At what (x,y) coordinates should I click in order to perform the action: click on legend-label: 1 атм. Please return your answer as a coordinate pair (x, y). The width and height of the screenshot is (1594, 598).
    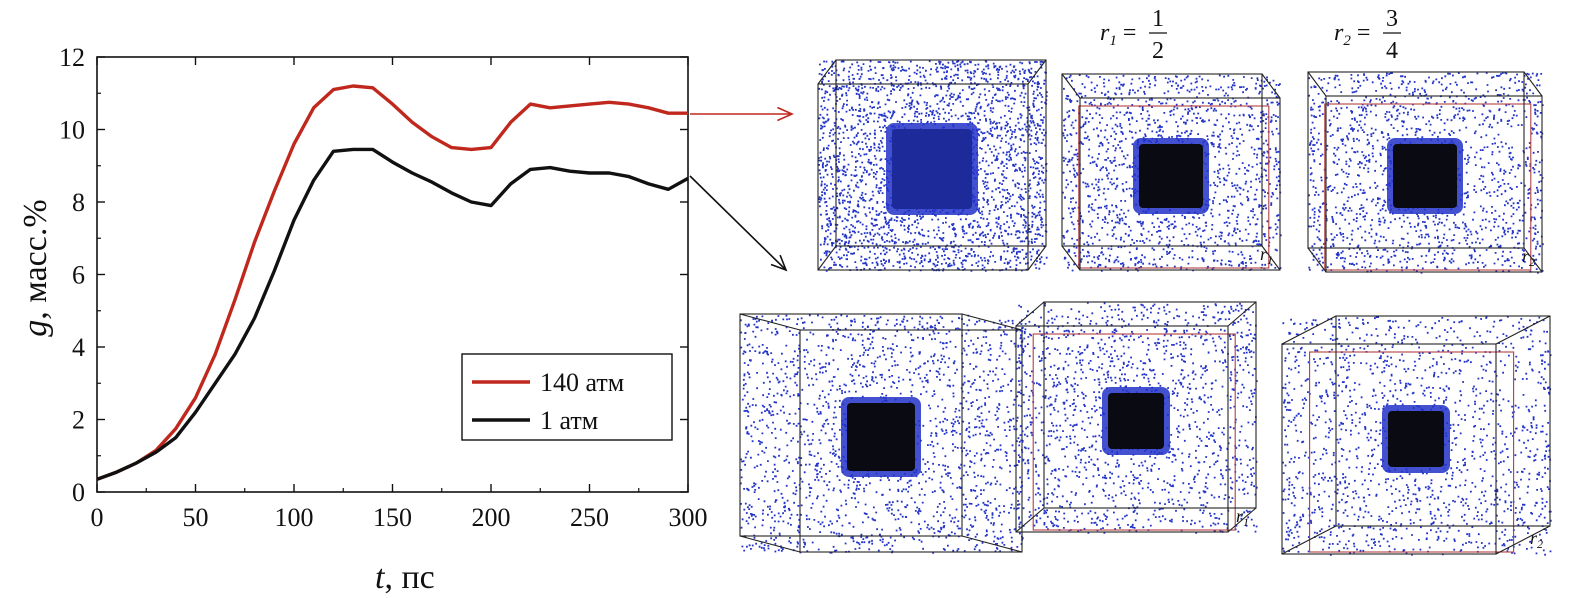
    Looking at the image, I should click on (569, 420).